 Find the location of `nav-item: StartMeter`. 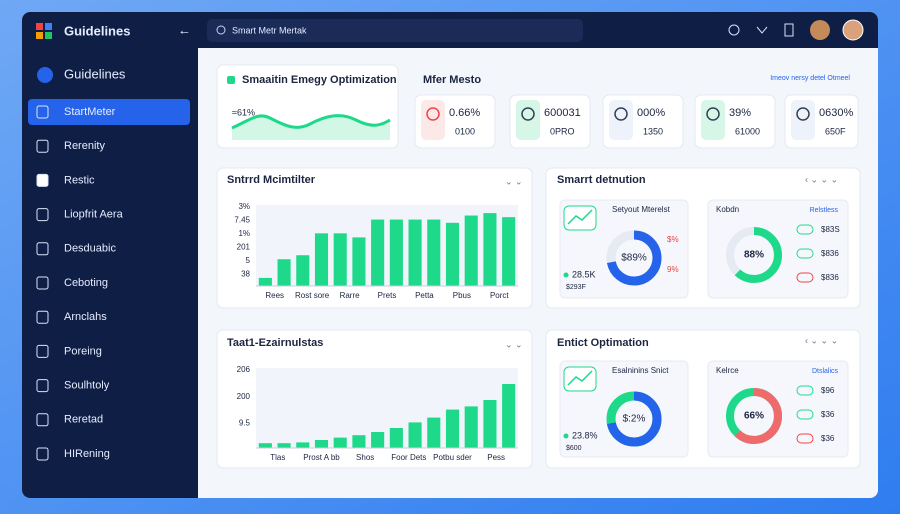

nav-item: StartMeter is located at coordinates (90, 112).